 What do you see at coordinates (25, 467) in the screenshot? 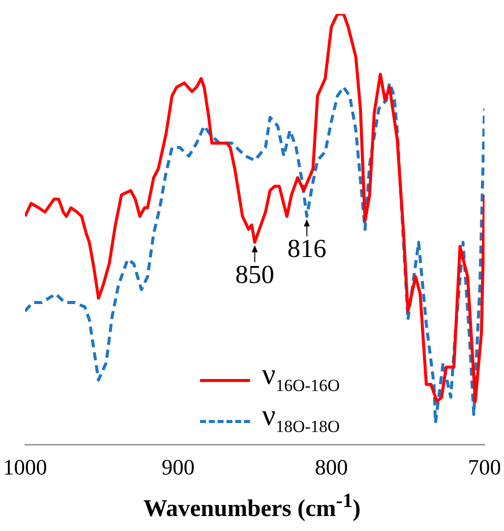
I see `x-tick-label: 1000` at bounding box center [25, 467].